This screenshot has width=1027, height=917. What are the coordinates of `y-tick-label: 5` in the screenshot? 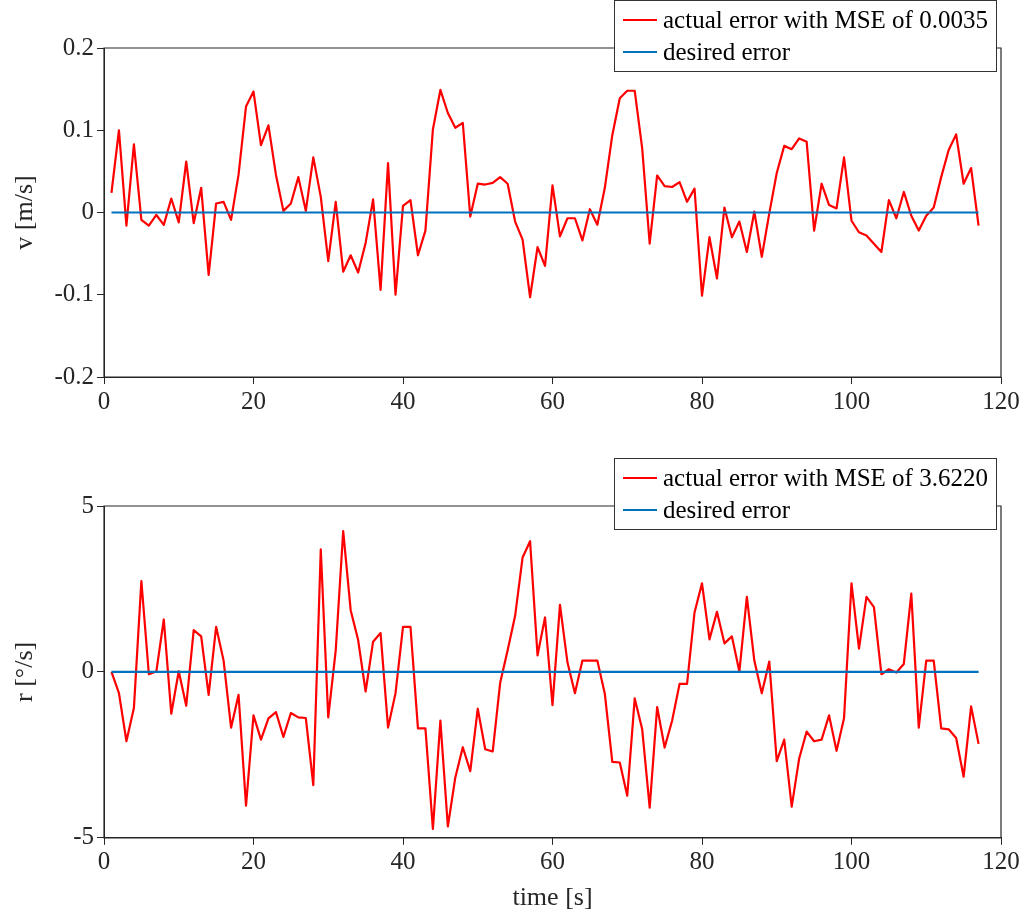 It's located at (87, 504).